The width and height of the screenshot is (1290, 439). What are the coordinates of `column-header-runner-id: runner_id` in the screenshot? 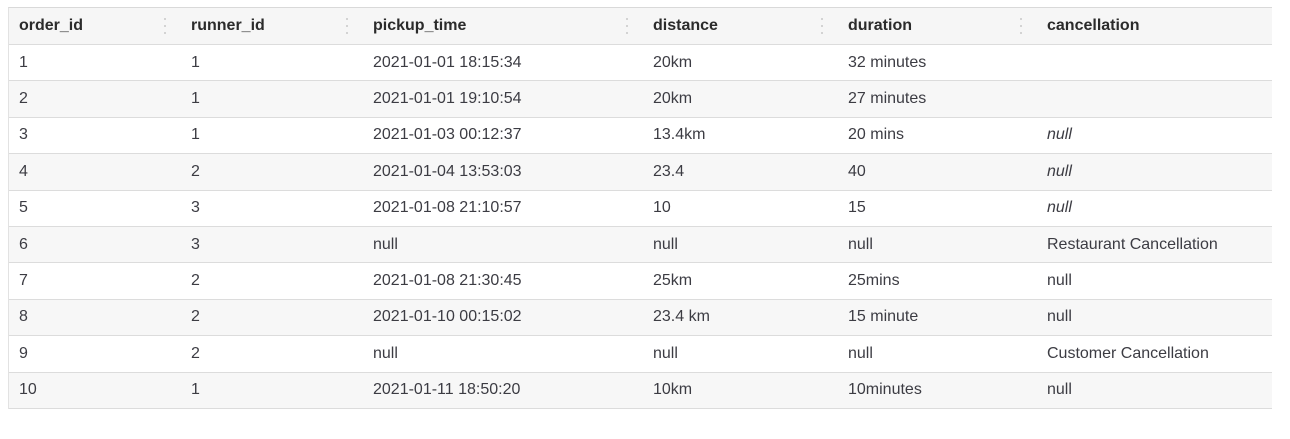 It's located at (272, 26).